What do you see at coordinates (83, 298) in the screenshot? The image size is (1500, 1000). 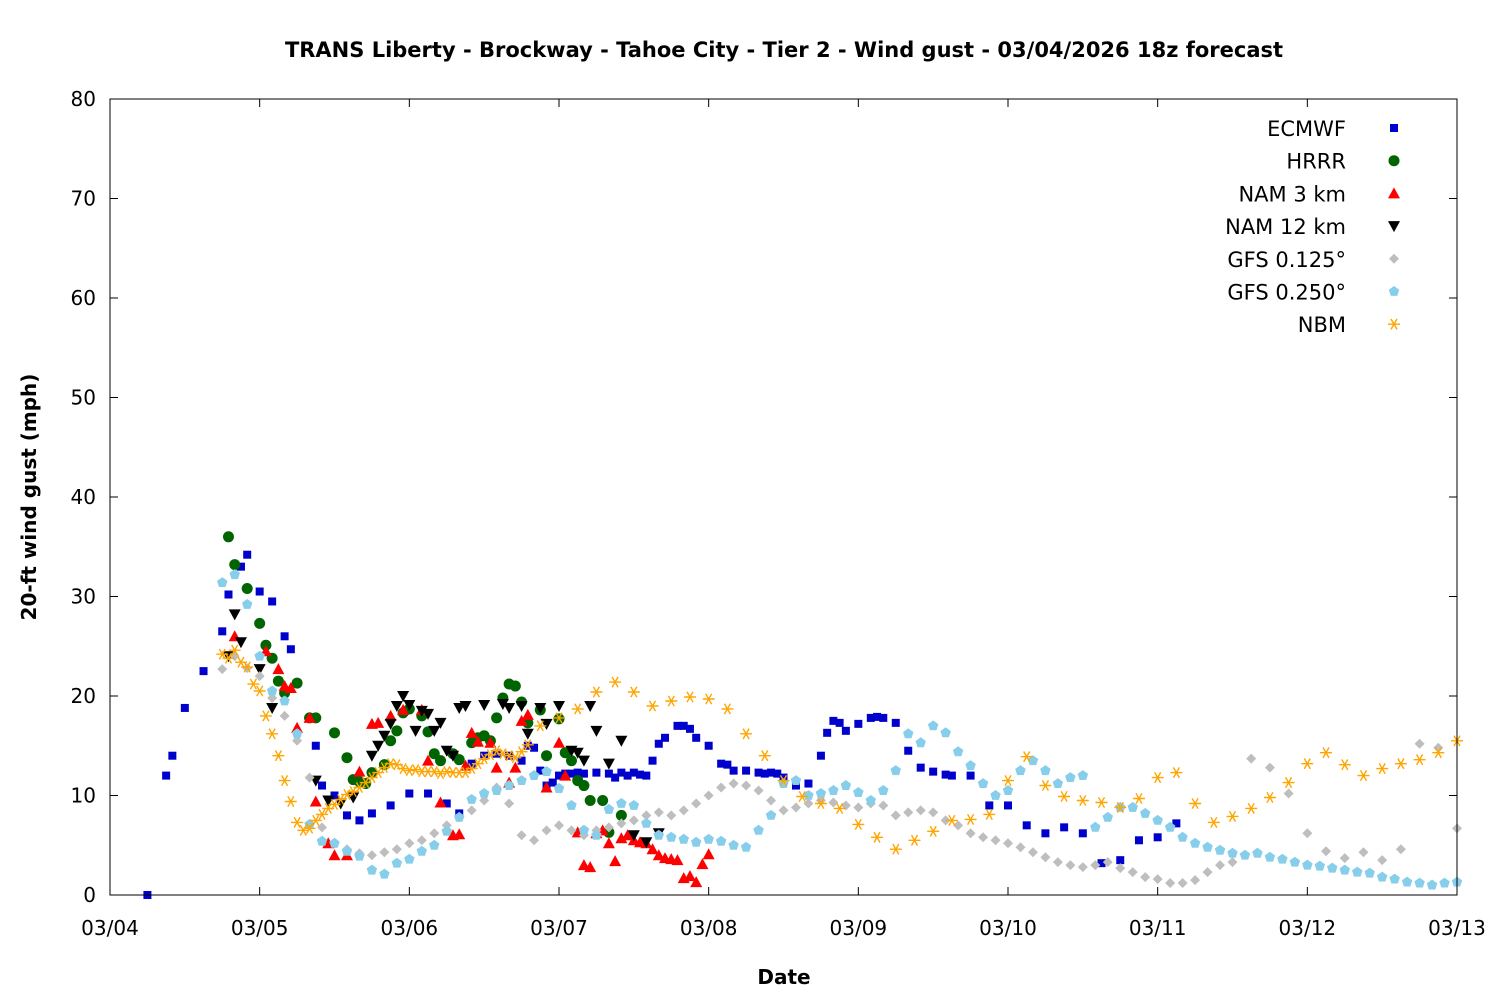 I see `y-tick-label: 60` at bounding box center [83, 298].